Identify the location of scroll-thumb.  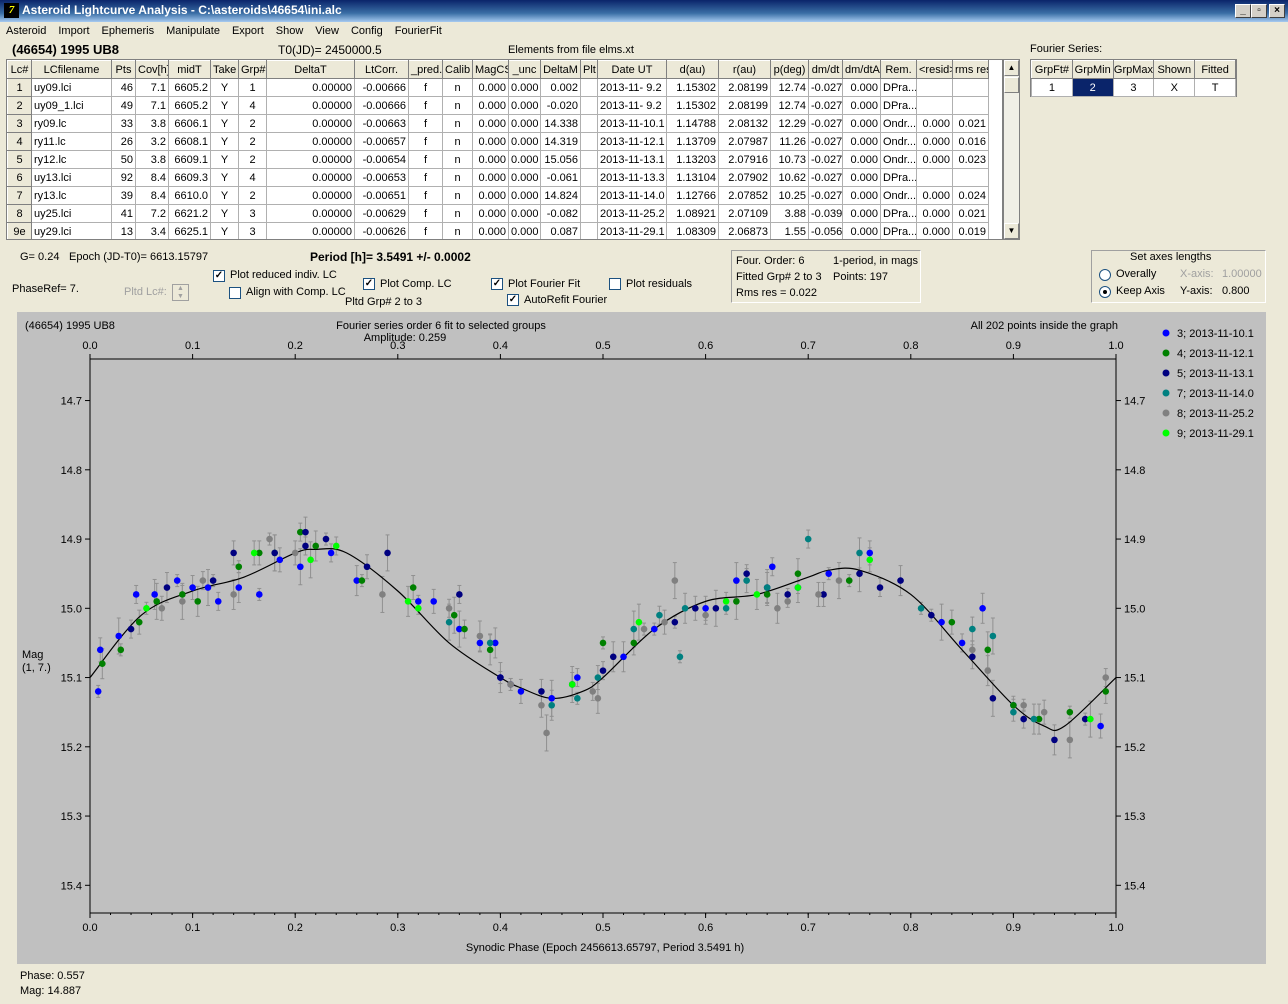
(1011, 85).